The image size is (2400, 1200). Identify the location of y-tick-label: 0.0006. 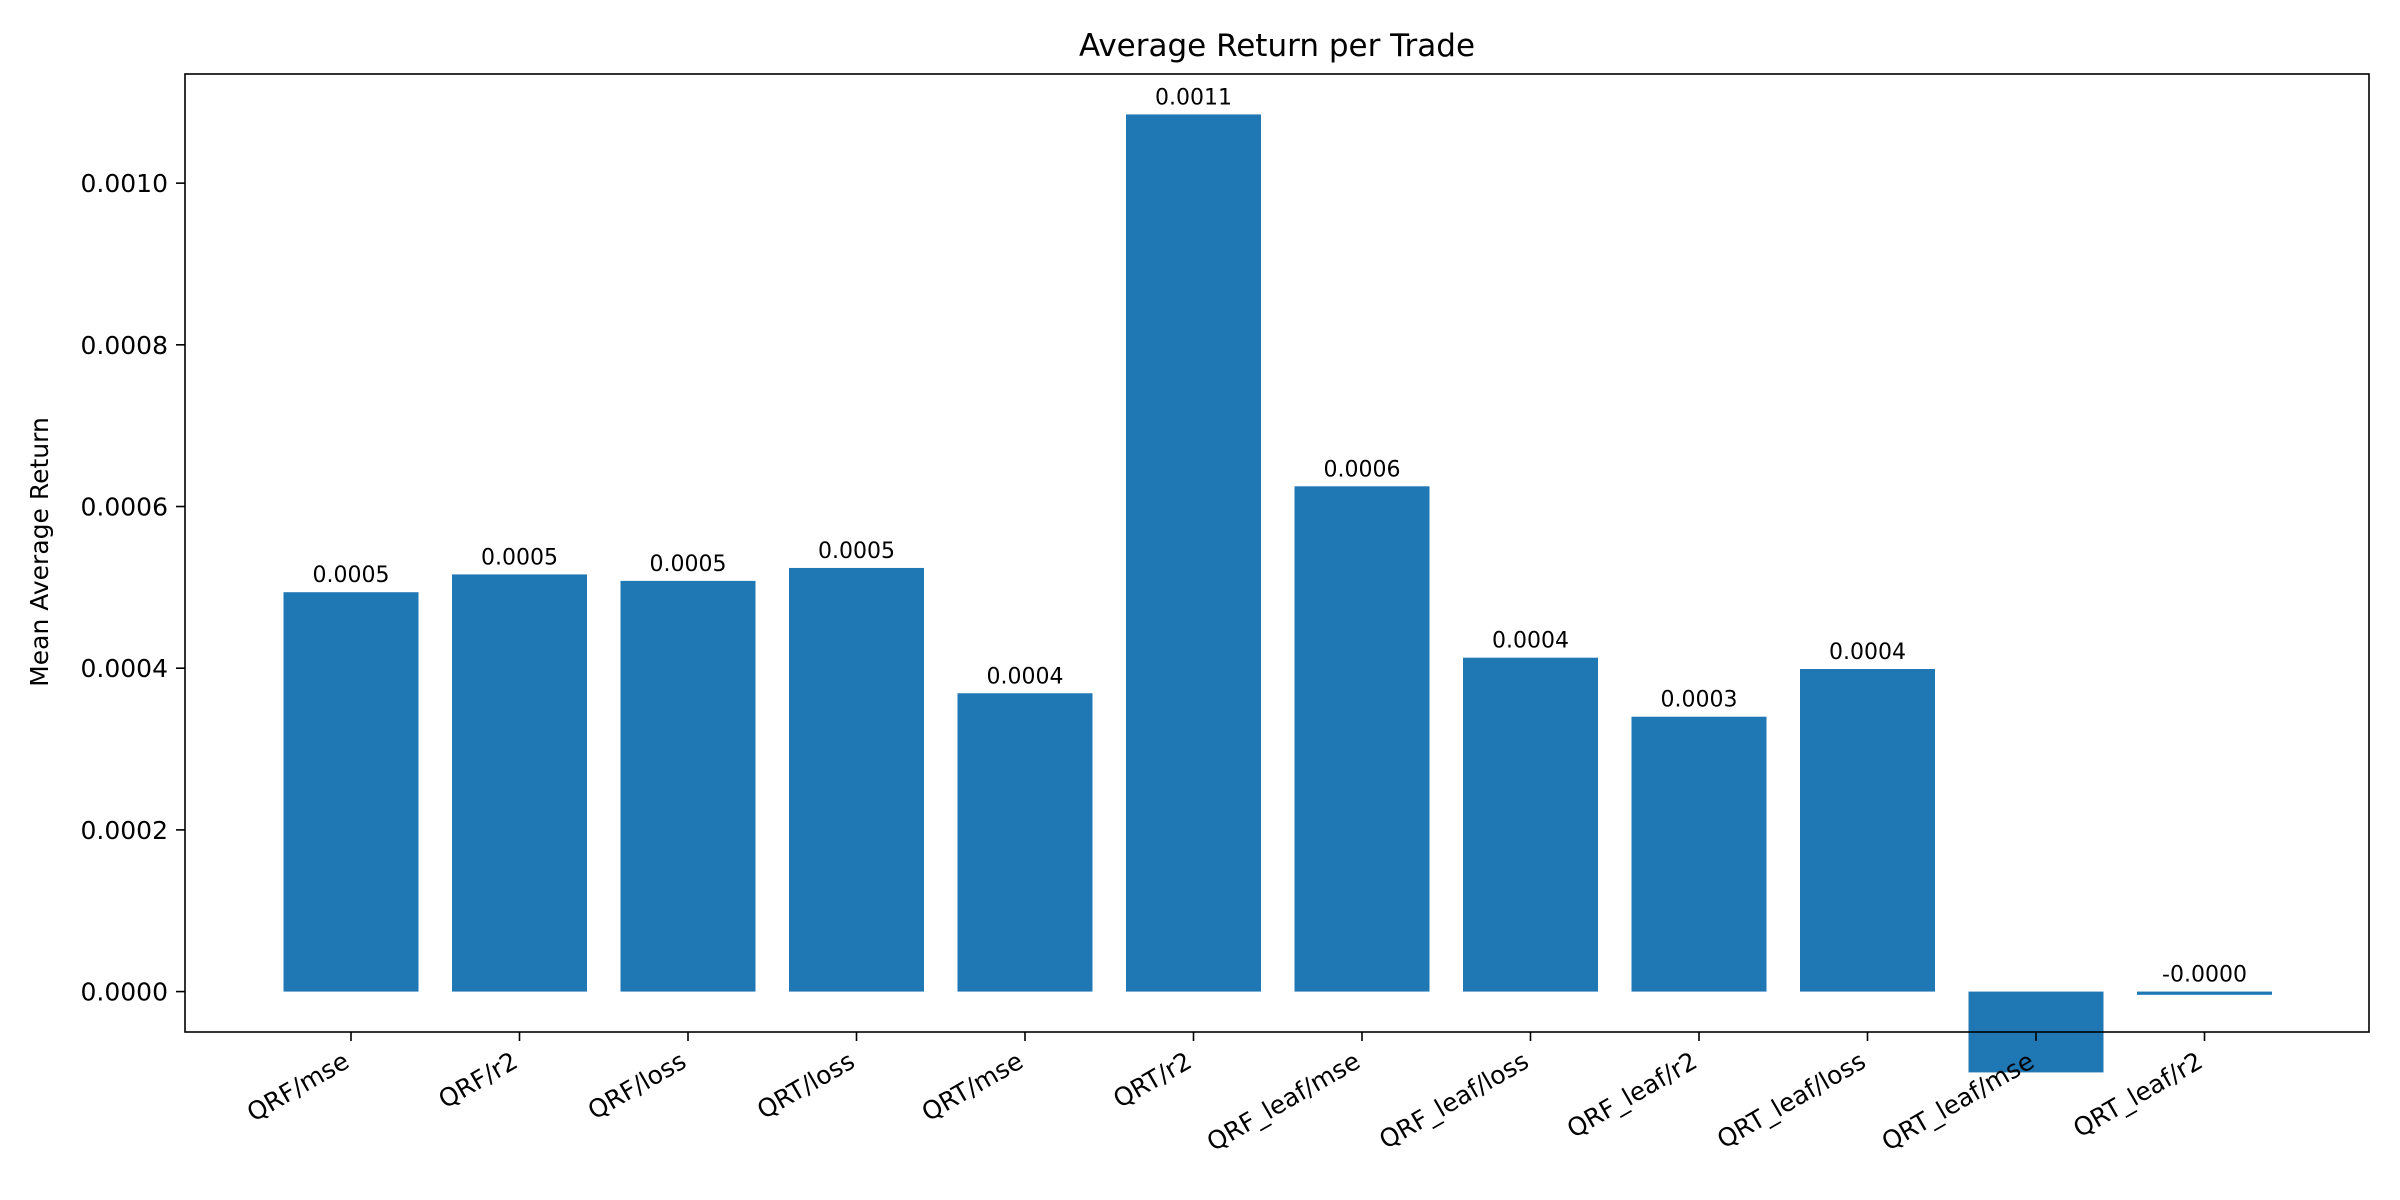
(124, 507).